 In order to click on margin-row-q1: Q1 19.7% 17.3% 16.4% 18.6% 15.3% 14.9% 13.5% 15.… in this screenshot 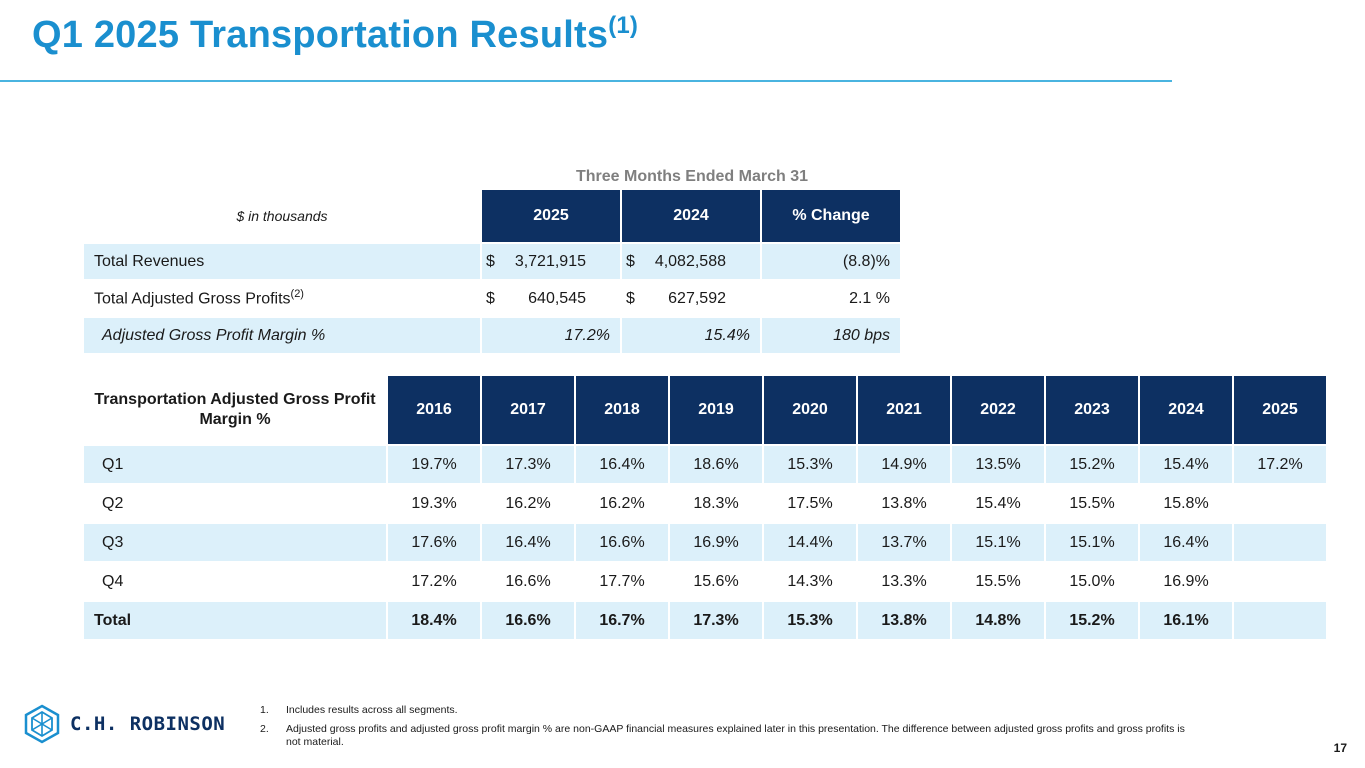, I will do `click(705, 464)`.